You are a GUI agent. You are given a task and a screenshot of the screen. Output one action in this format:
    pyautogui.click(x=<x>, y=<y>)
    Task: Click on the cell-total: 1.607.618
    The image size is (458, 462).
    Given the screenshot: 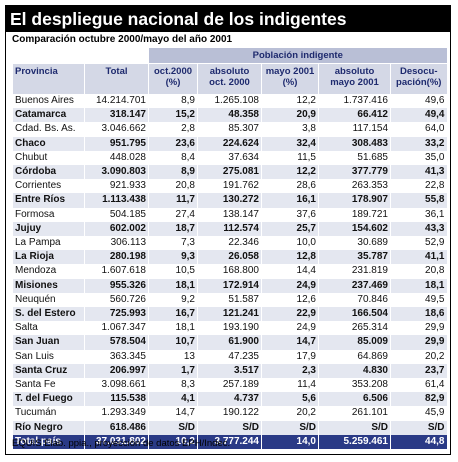 What is the action you would take?
    pyautogui.click(x=116, y=271)
    